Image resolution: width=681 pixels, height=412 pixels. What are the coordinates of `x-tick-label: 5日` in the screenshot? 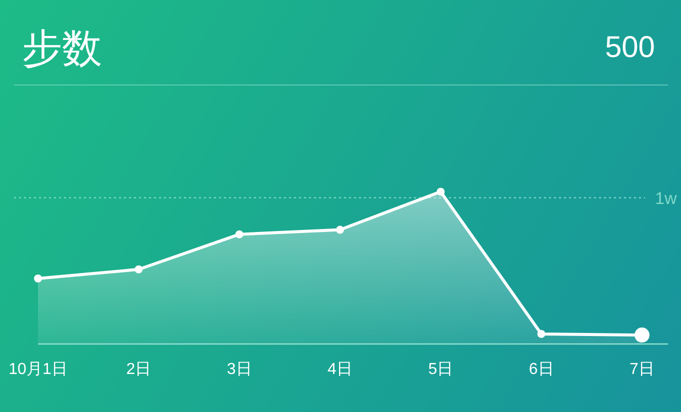 It's located at (441, 369).